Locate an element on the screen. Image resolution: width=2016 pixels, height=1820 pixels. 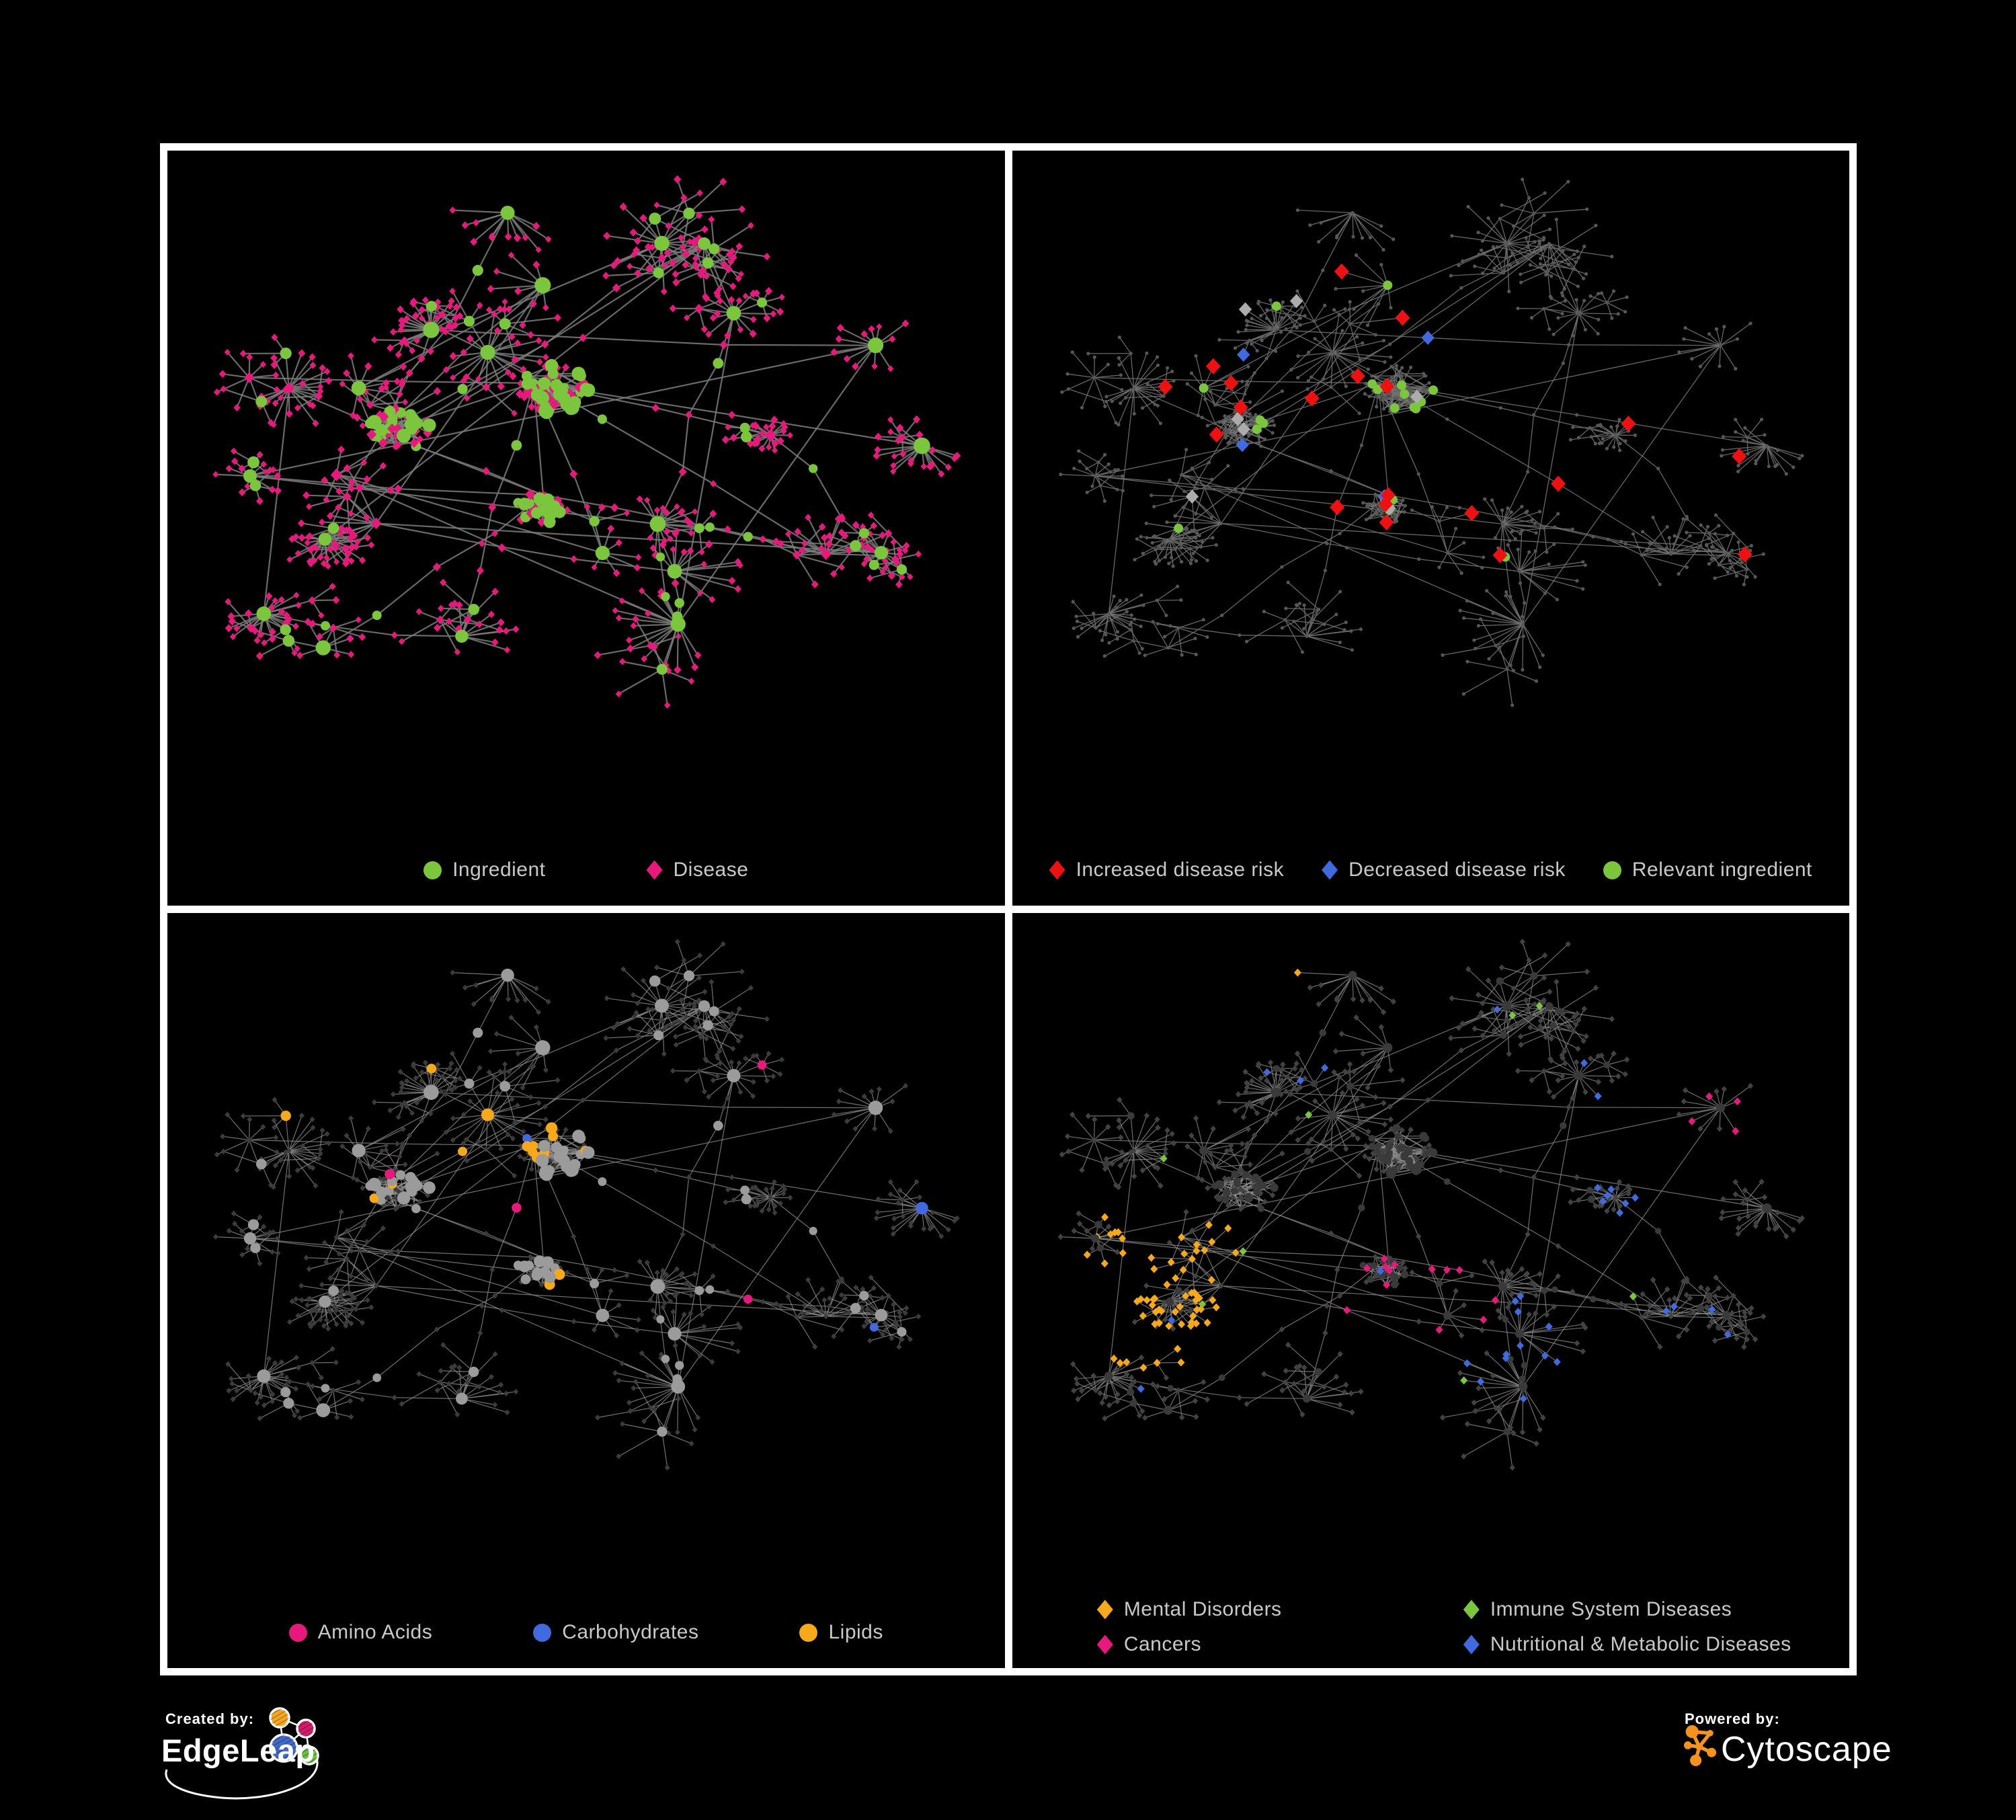
cytoscape-wordmark: Cytoscape is located at coordinates (1806, 1749).